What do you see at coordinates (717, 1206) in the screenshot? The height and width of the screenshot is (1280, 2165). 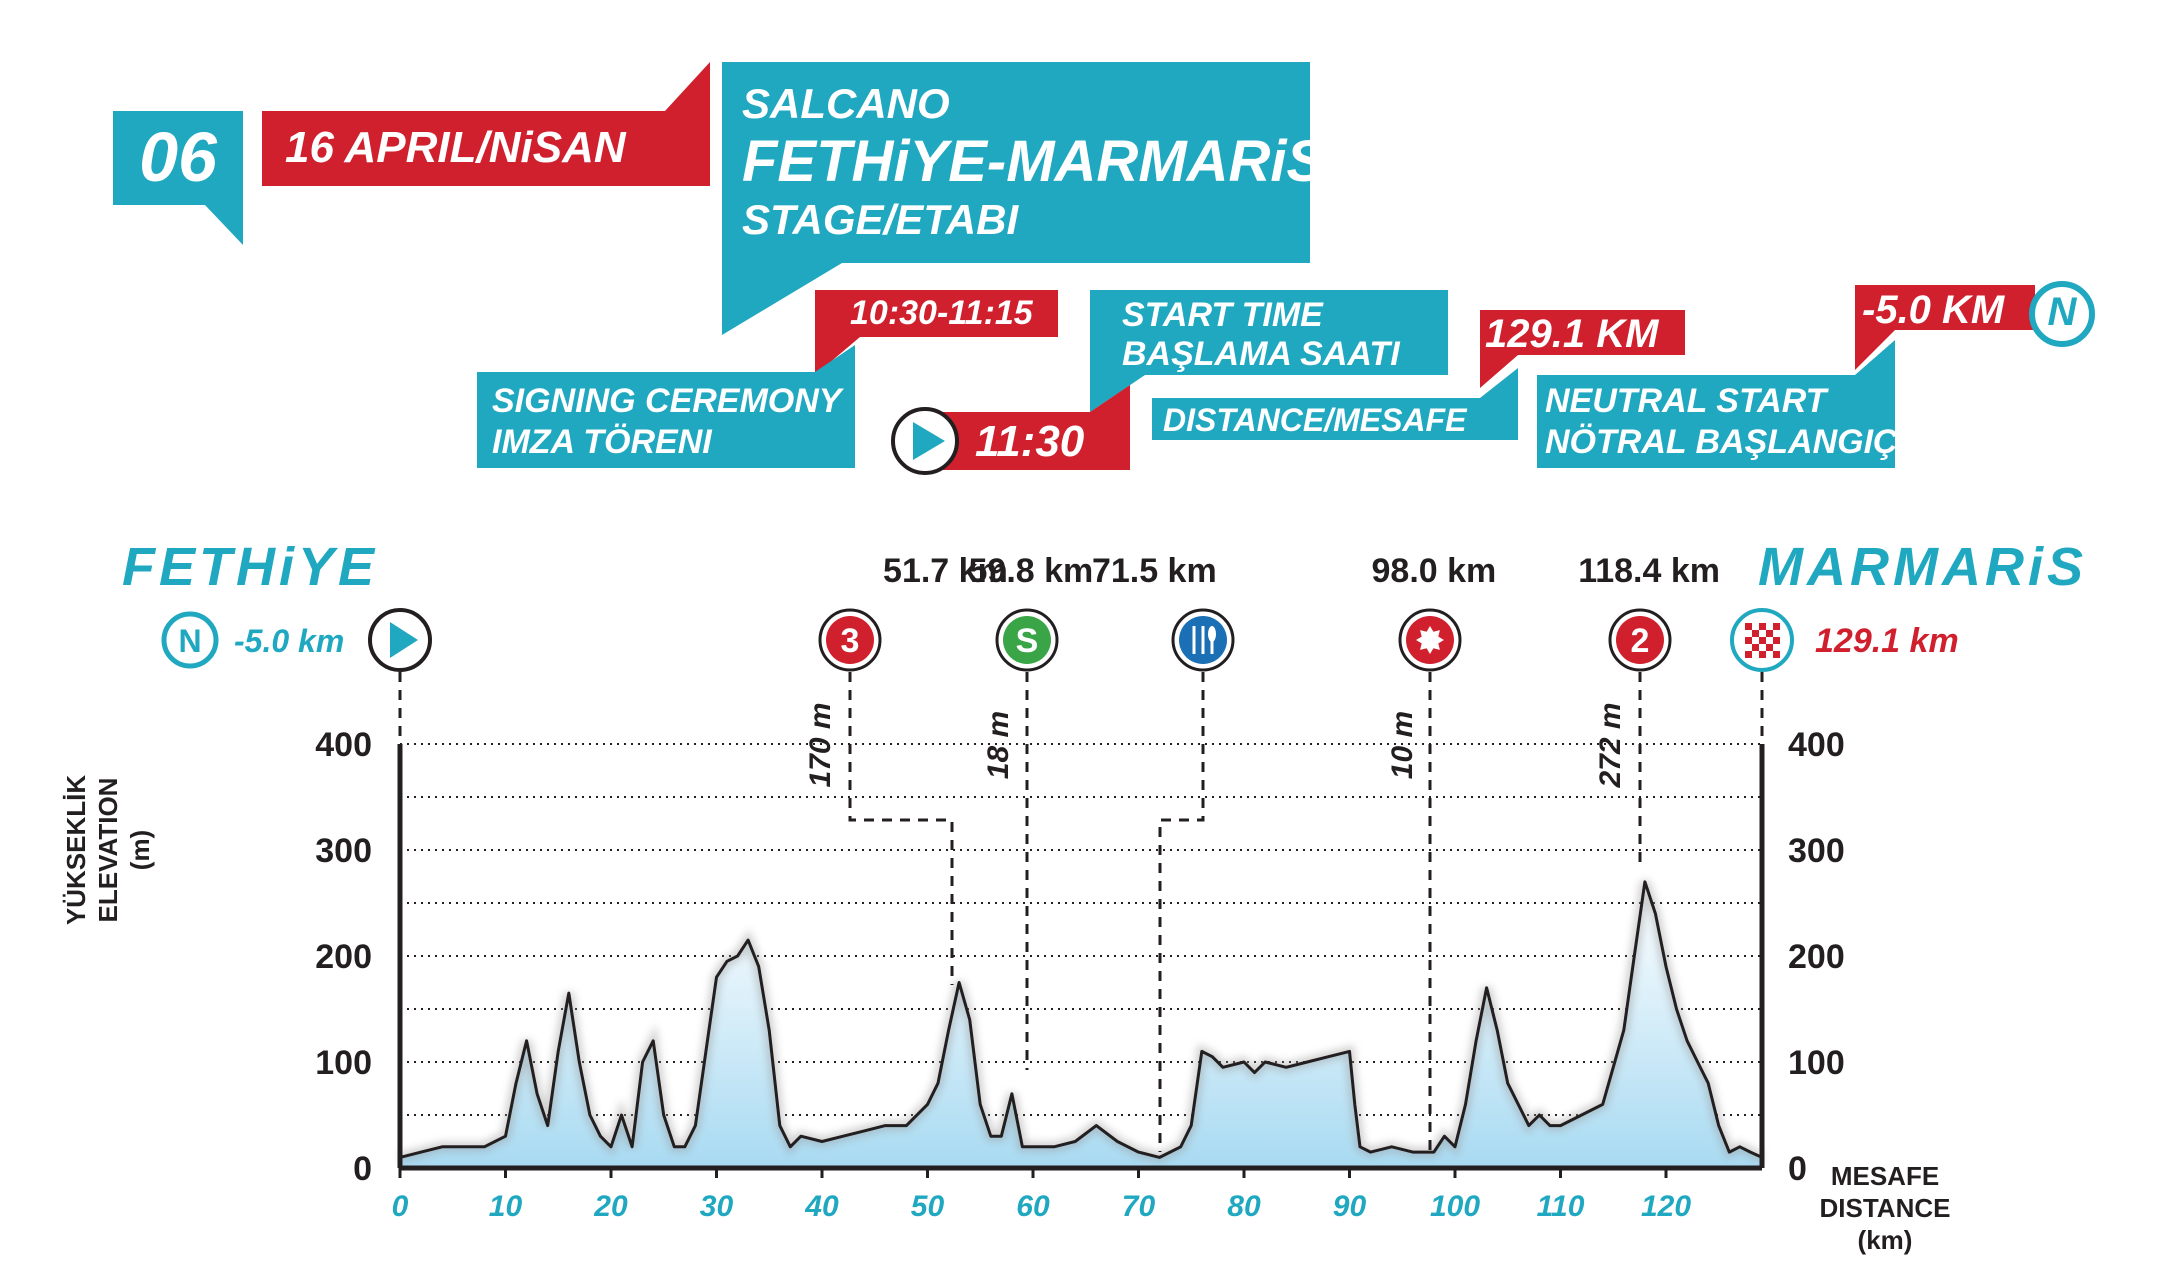 I see `x-tick-label: 30` at bounding box center [717, 1206].